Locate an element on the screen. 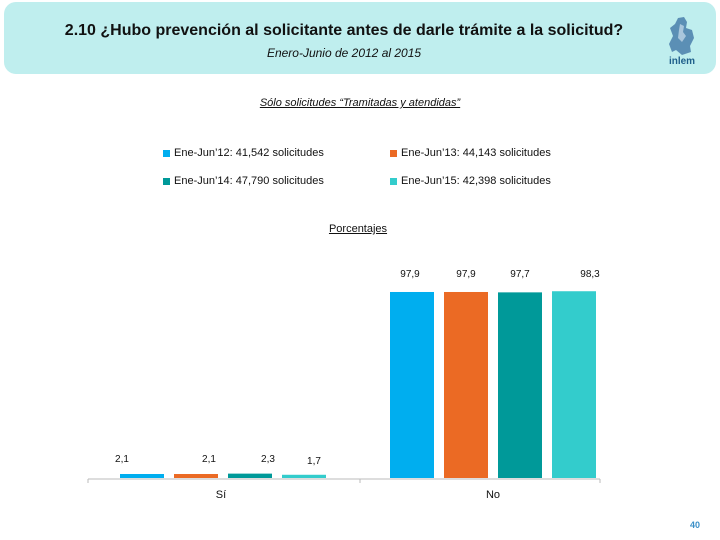 The height and width of the screenshot is (540, 720). legend-swatch-2013 is located at coordinates (393, 153).